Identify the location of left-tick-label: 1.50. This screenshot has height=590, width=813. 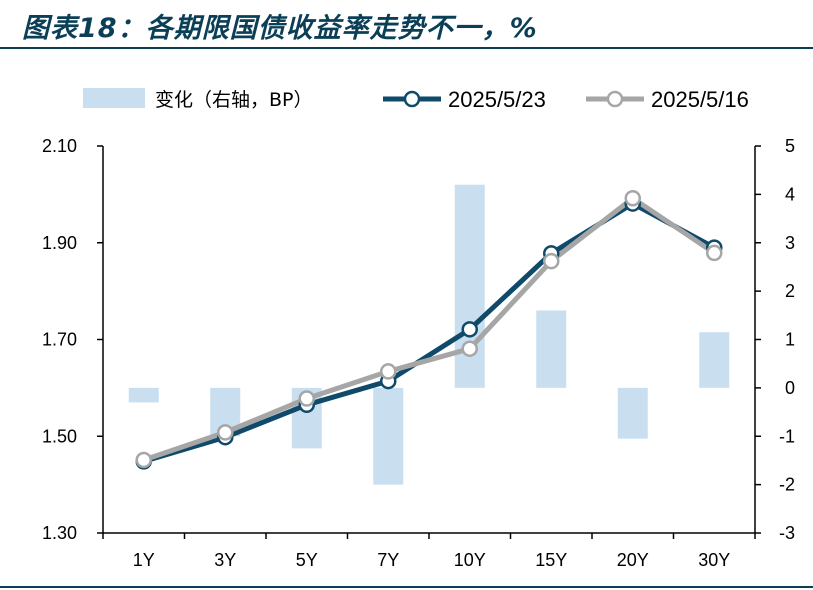
(59, 436).